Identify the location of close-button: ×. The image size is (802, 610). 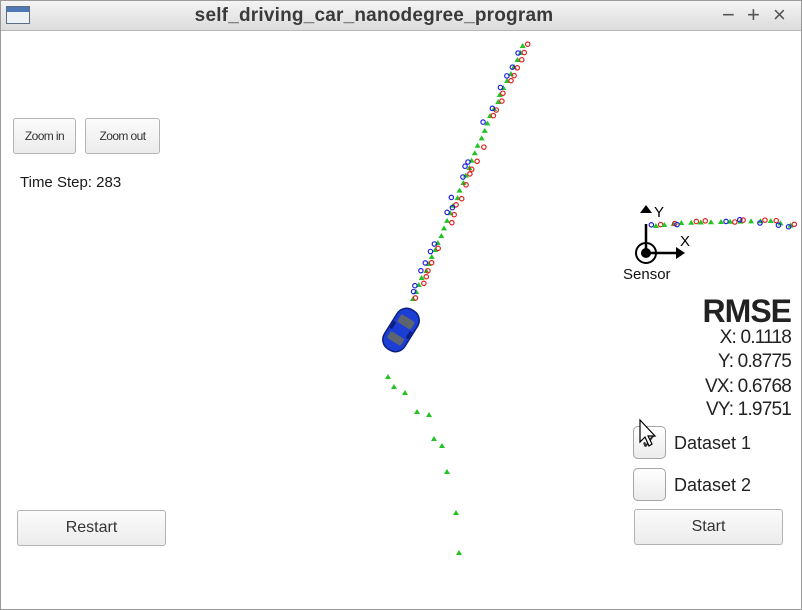
(779, 14).